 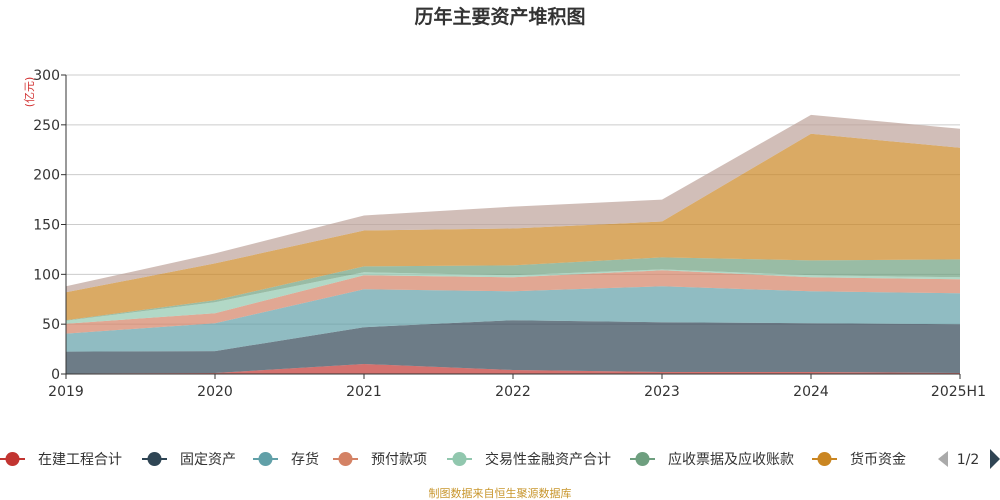 I want to click on legend-label: 交易性金融资产合计, so click(x=548, y=459).